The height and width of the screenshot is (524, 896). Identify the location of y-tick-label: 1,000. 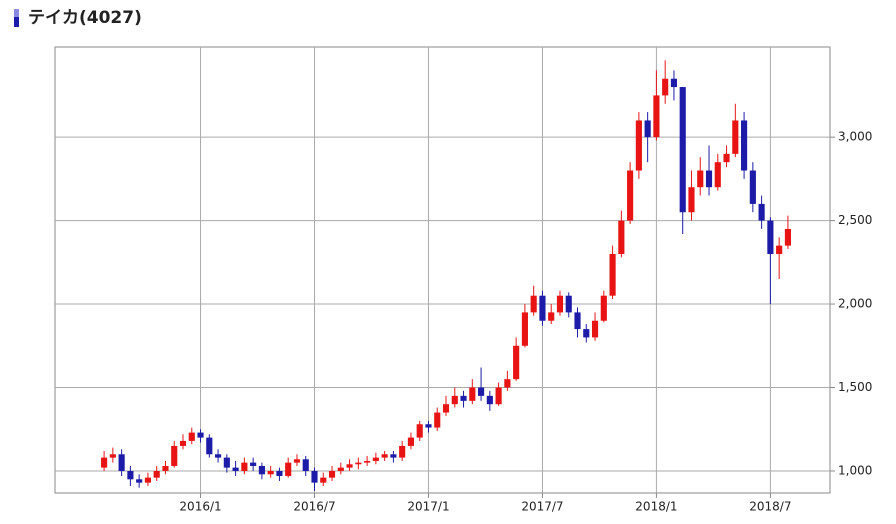
(855, 470).